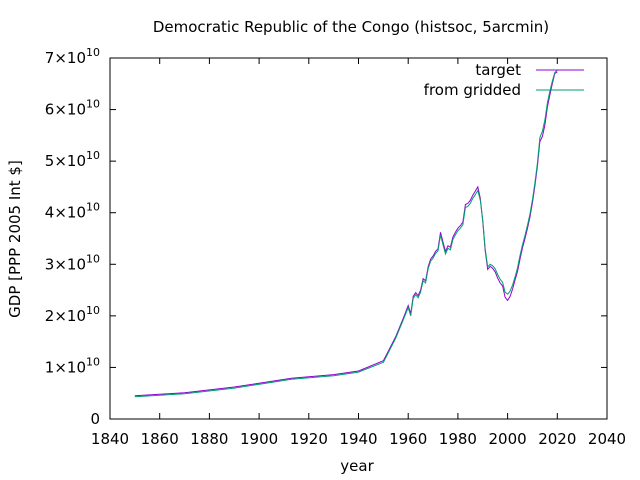 The width and height of the screenshot is (640, 480). What do you see at coordinates (160, 439) in the screenshot?
I see `x-tick-label: 1860` at bounding box center [160, 439].